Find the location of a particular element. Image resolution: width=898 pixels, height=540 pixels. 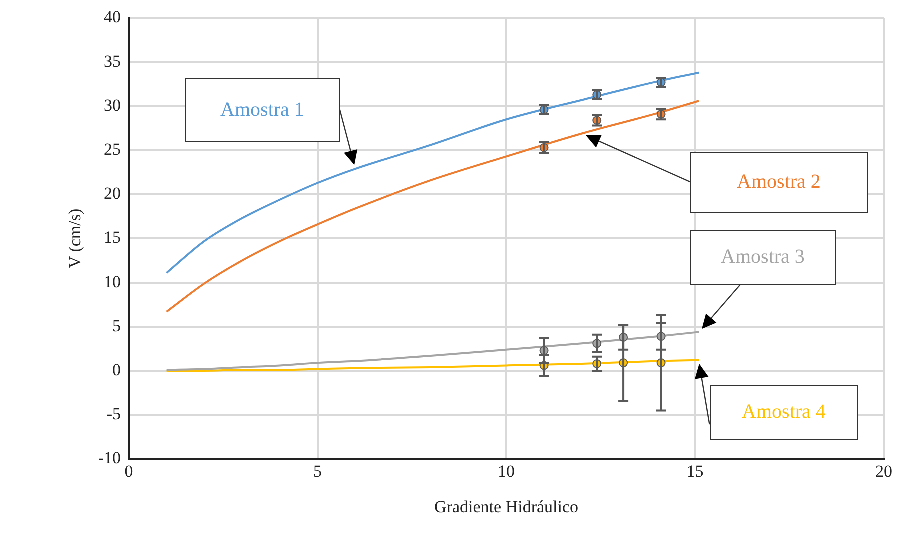

y-tick-label: 25 is located at coordinates (113, 149).